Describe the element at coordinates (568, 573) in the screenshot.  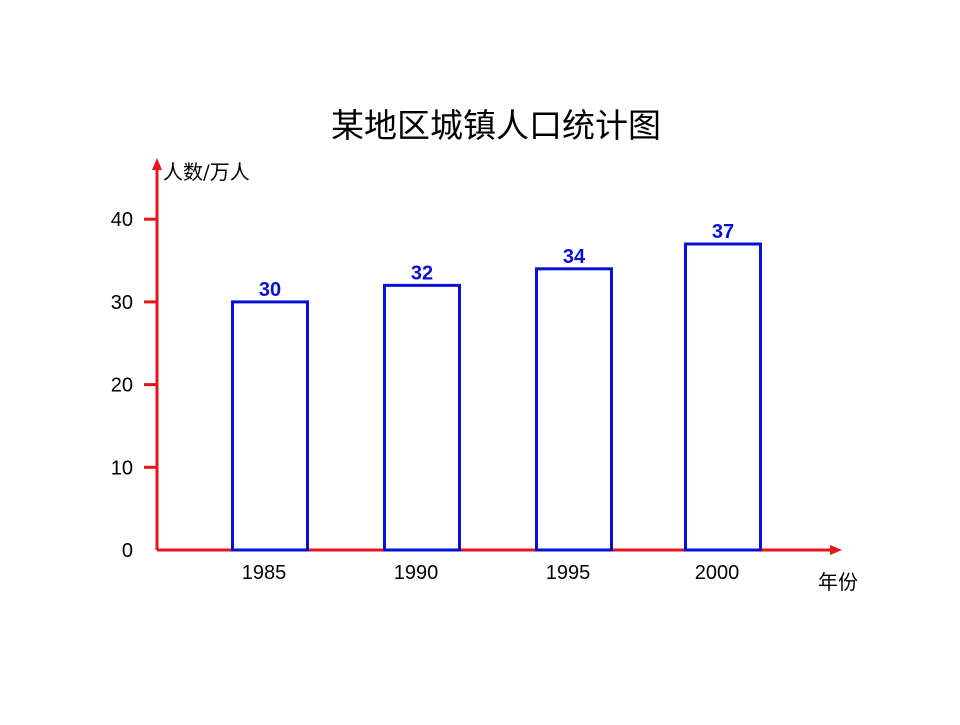
I see `x-tick-label: 1995` at that location.